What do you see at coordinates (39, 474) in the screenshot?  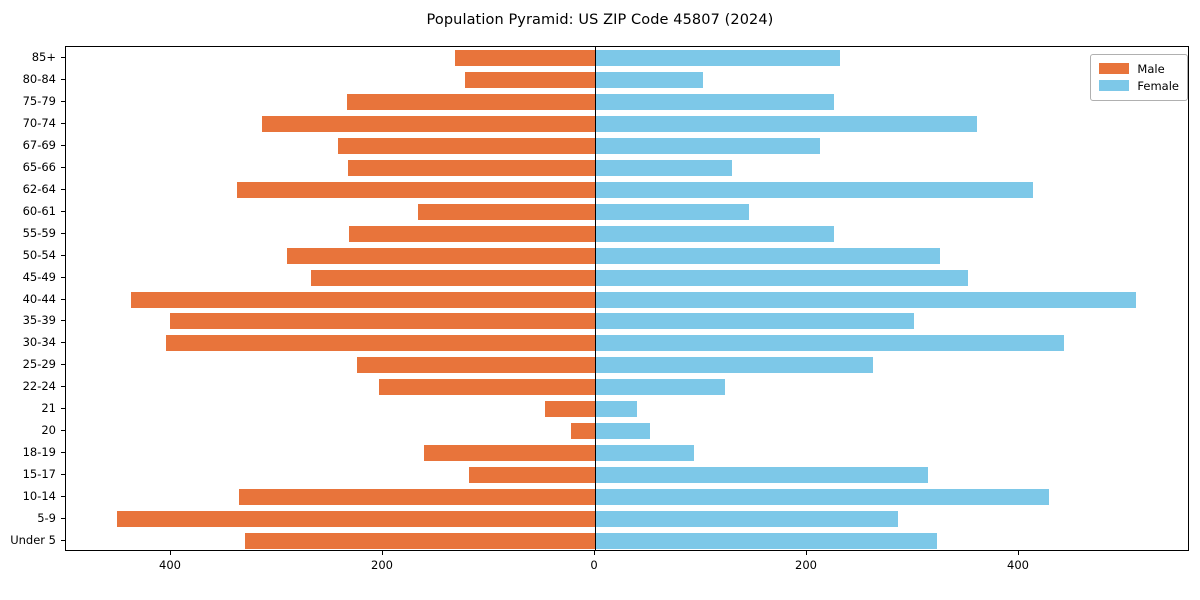 I see `y-tick-label: 15-17` at bounding box center [39, 474].